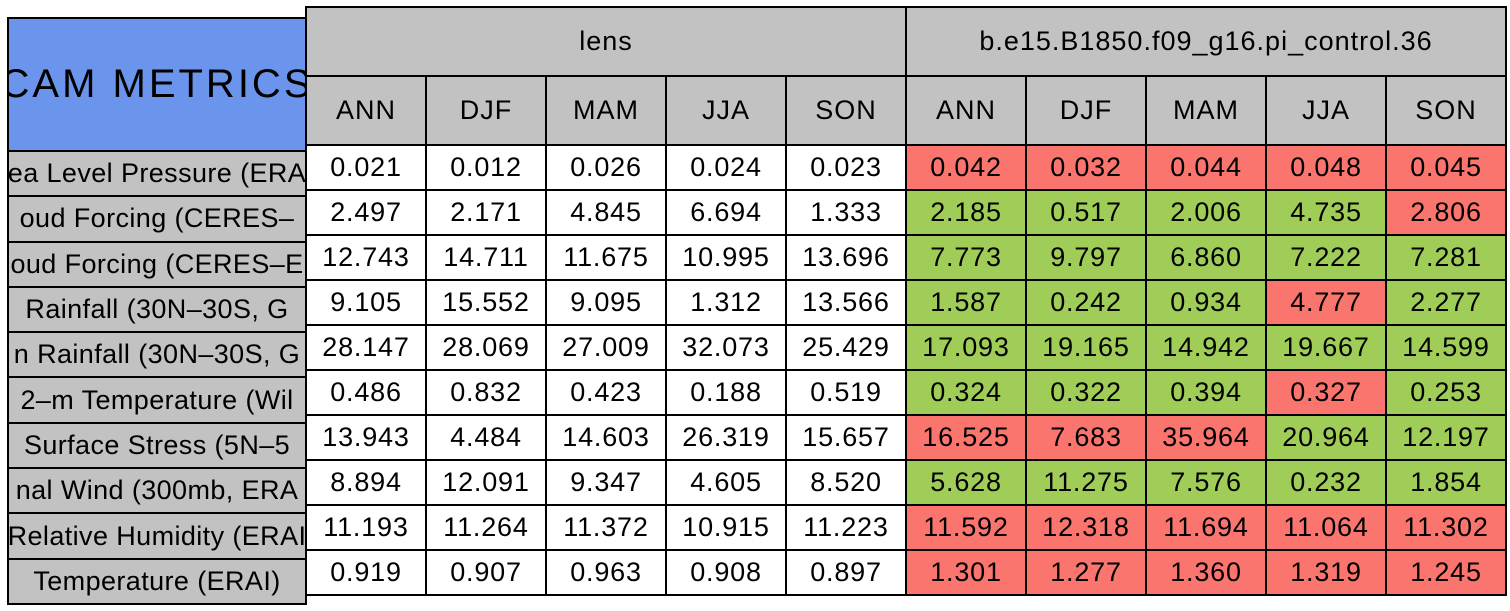 The image size is (1510, 611). What do you see at coordinates (726, 212) in the screenshot?
I see `value-cell-text: 6.694` at bounding box center [726, 212].